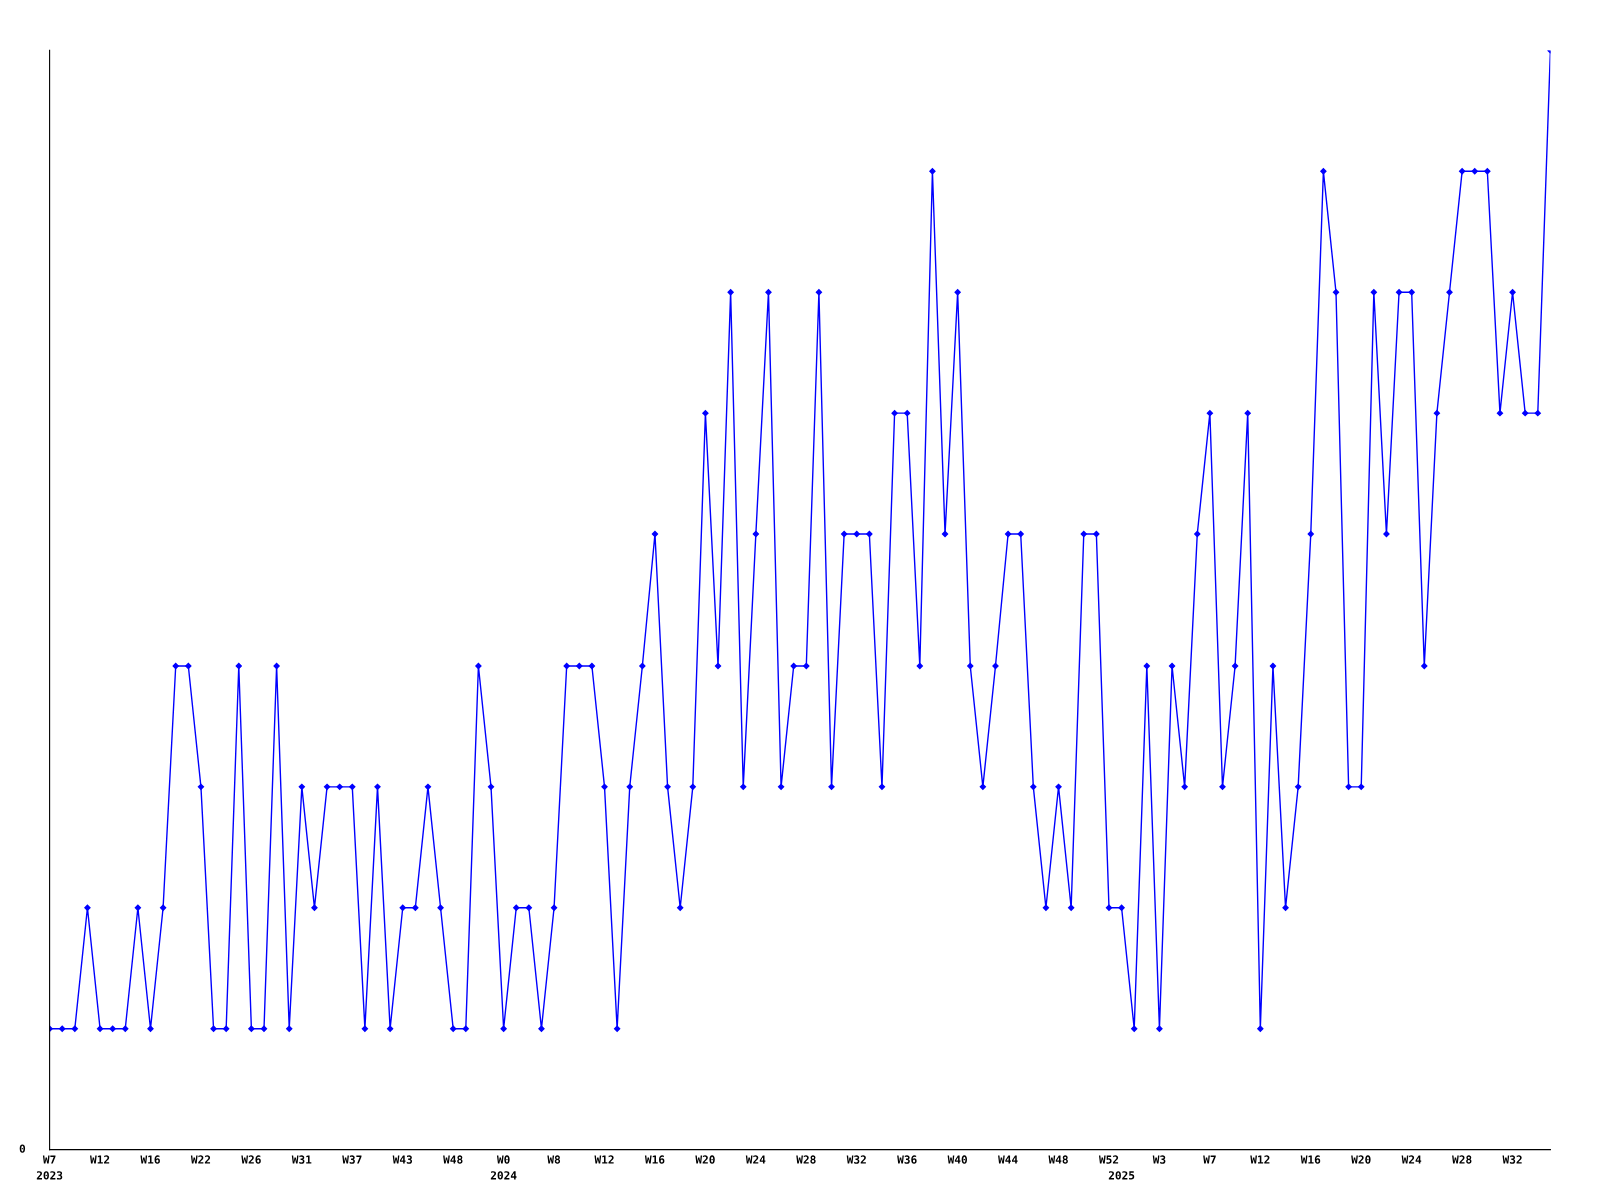 The image size is (1600, 1200). What do you see at coordinates (1209, 1159) in the screenshot?
I see `x-tick-label: W7` at bounding box center [1209, 1159].